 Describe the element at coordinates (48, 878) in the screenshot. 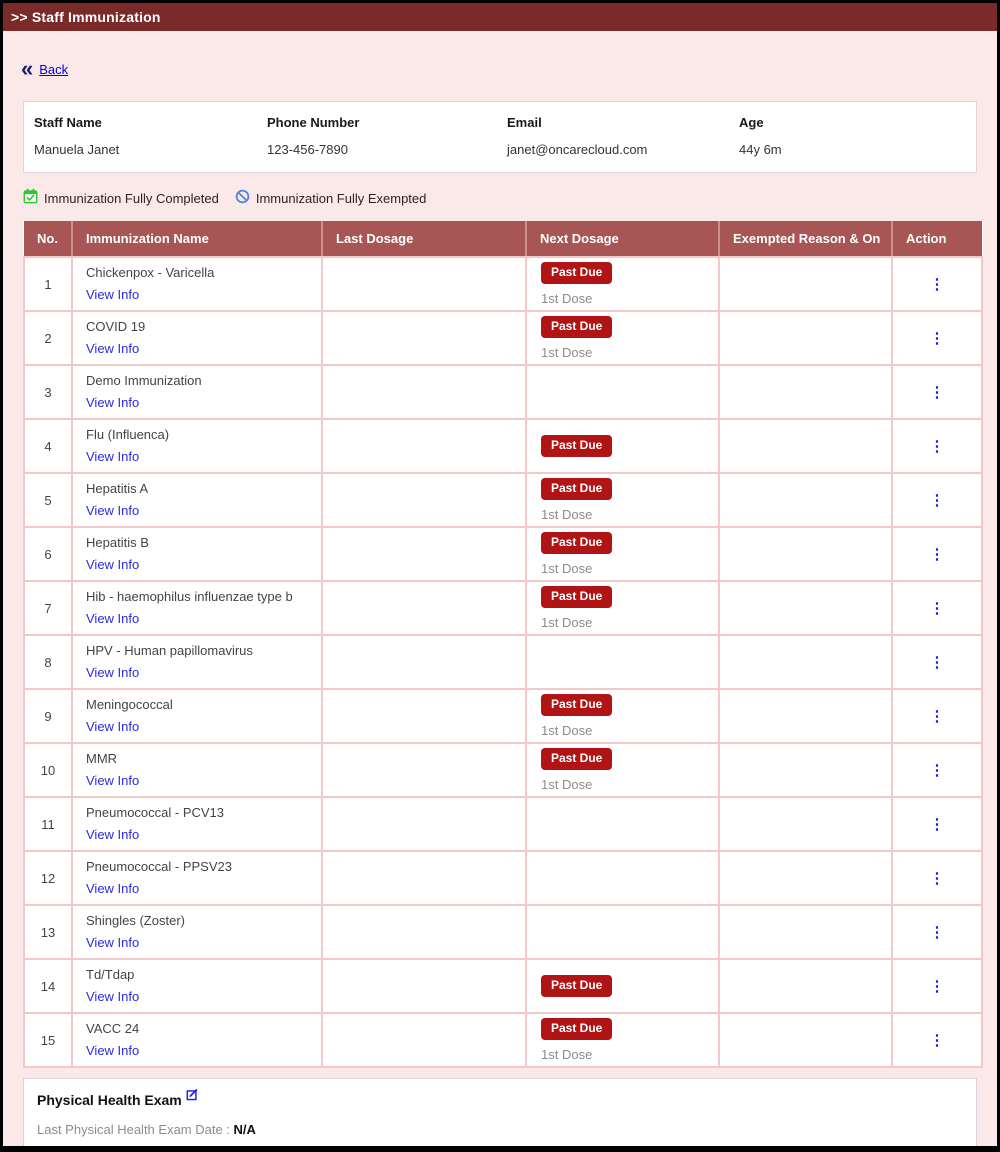

I see `row-number: 12` at that location.